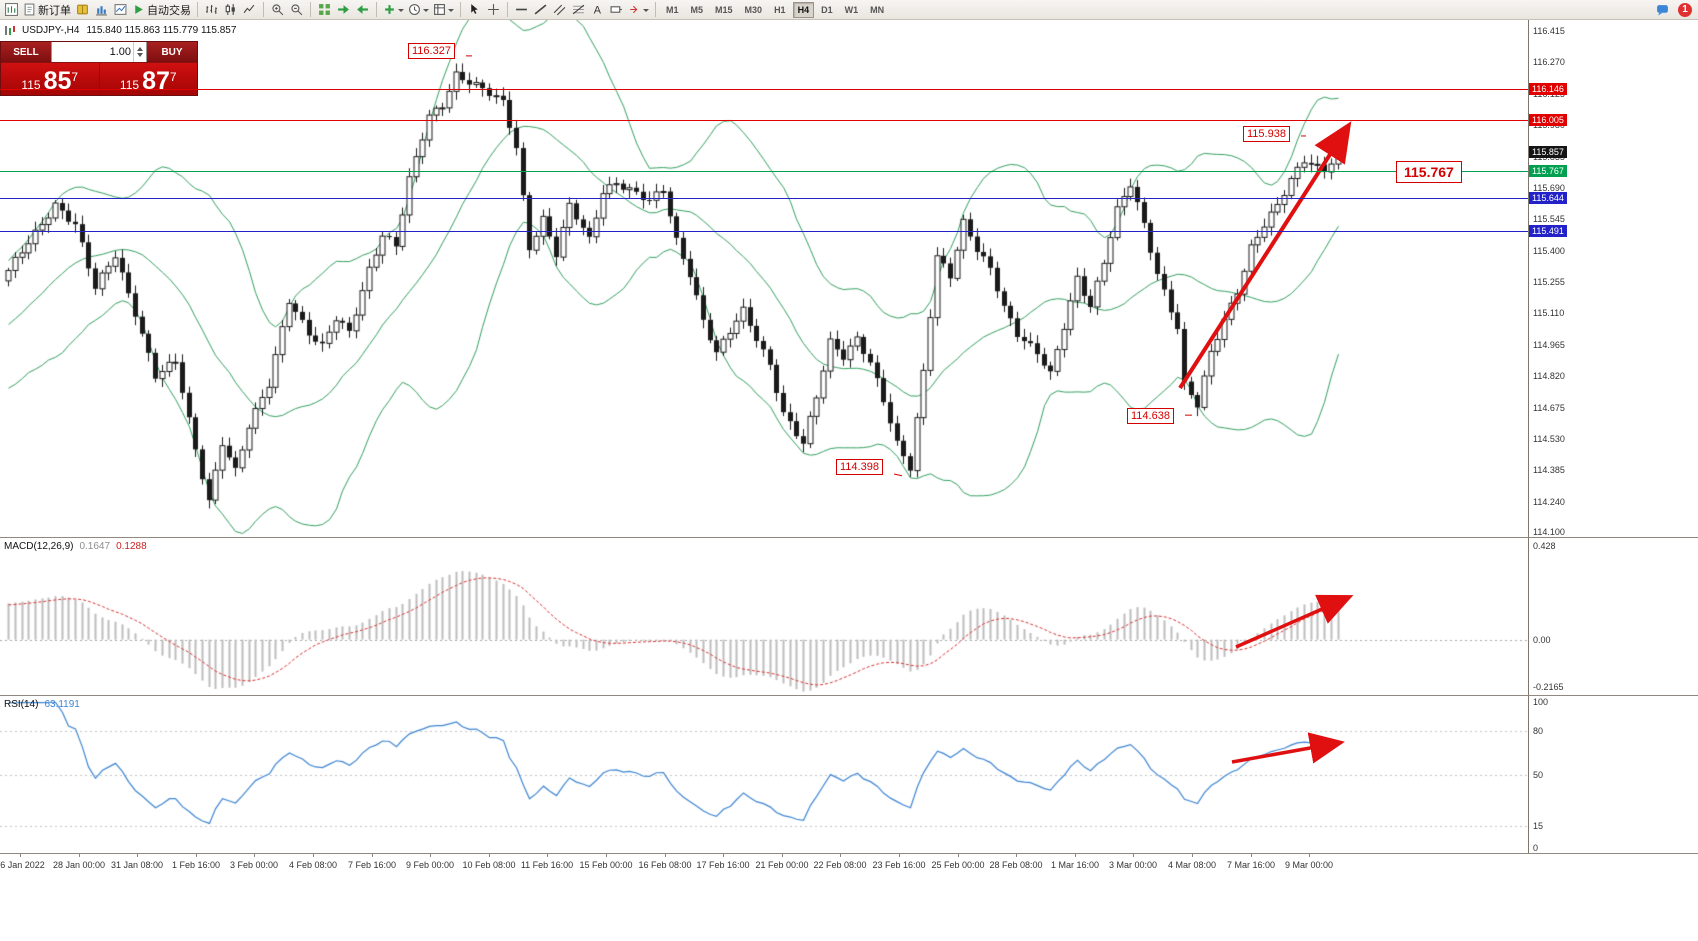 This screenshot has width=1698, height=941. Describe the element at coordinates (296, 10) in the screenshot. I see `zoom-out-button` at that location.